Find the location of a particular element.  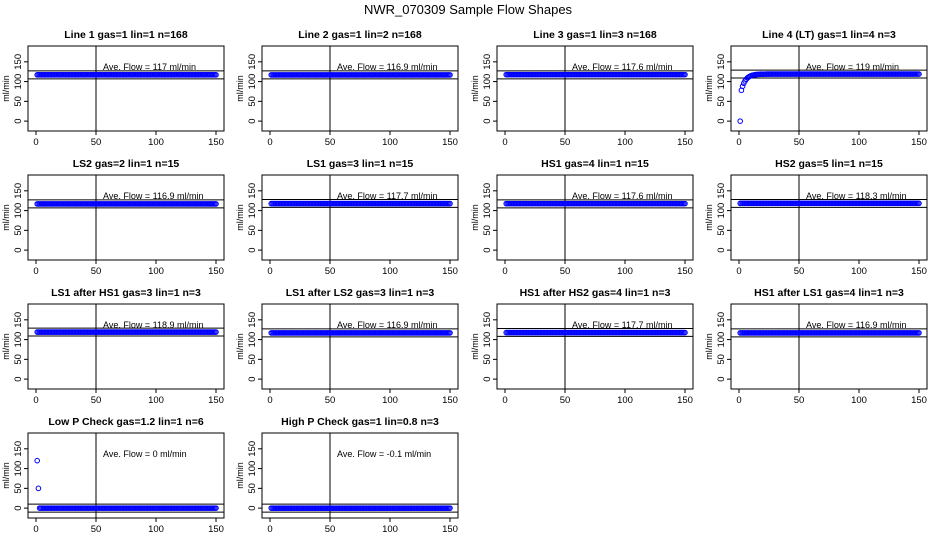

panel-title: HS2 gas=5 lin=1 n=15 is located at coordinates (829, 164).